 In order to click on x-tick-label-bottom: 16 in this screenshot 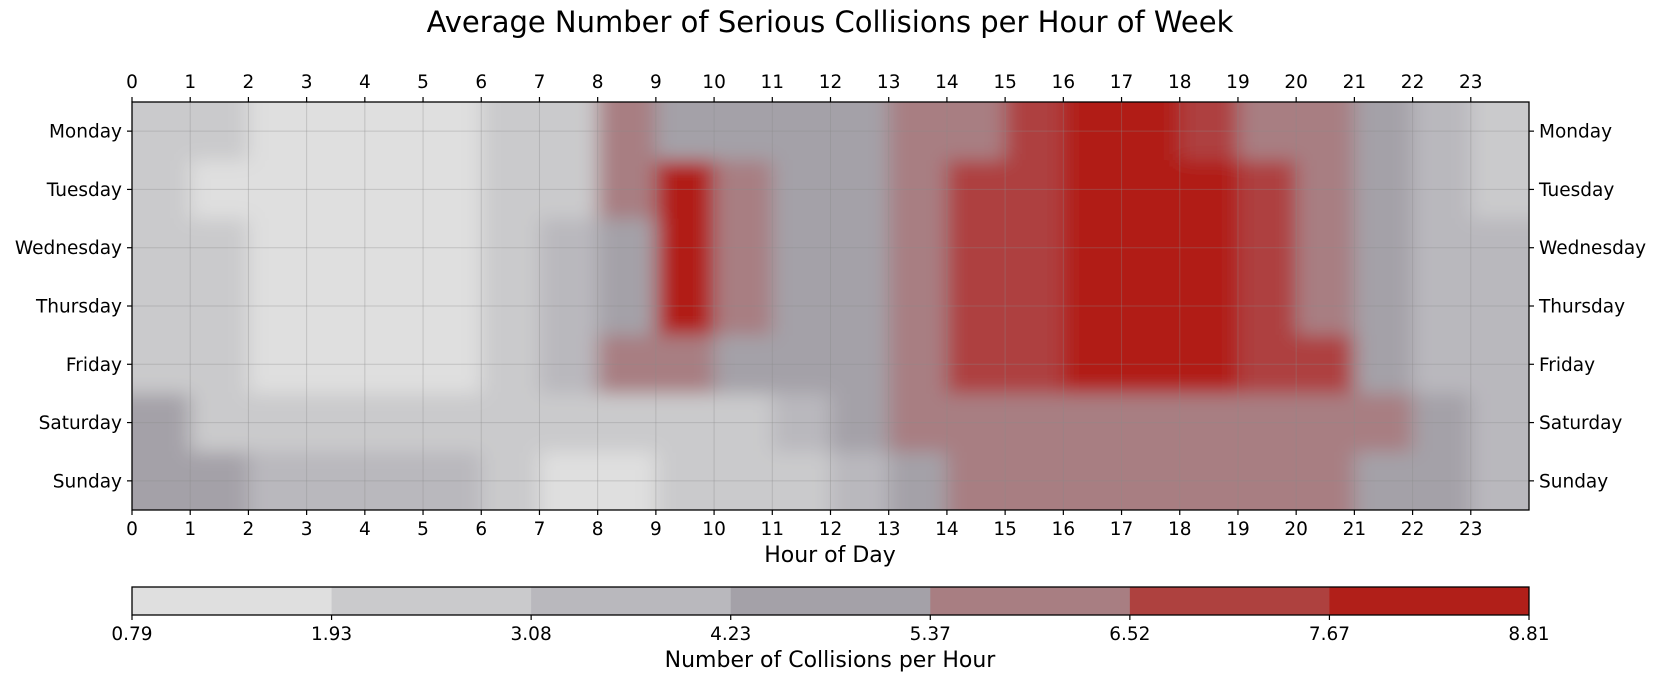, I will do `click(1064, 529)`.